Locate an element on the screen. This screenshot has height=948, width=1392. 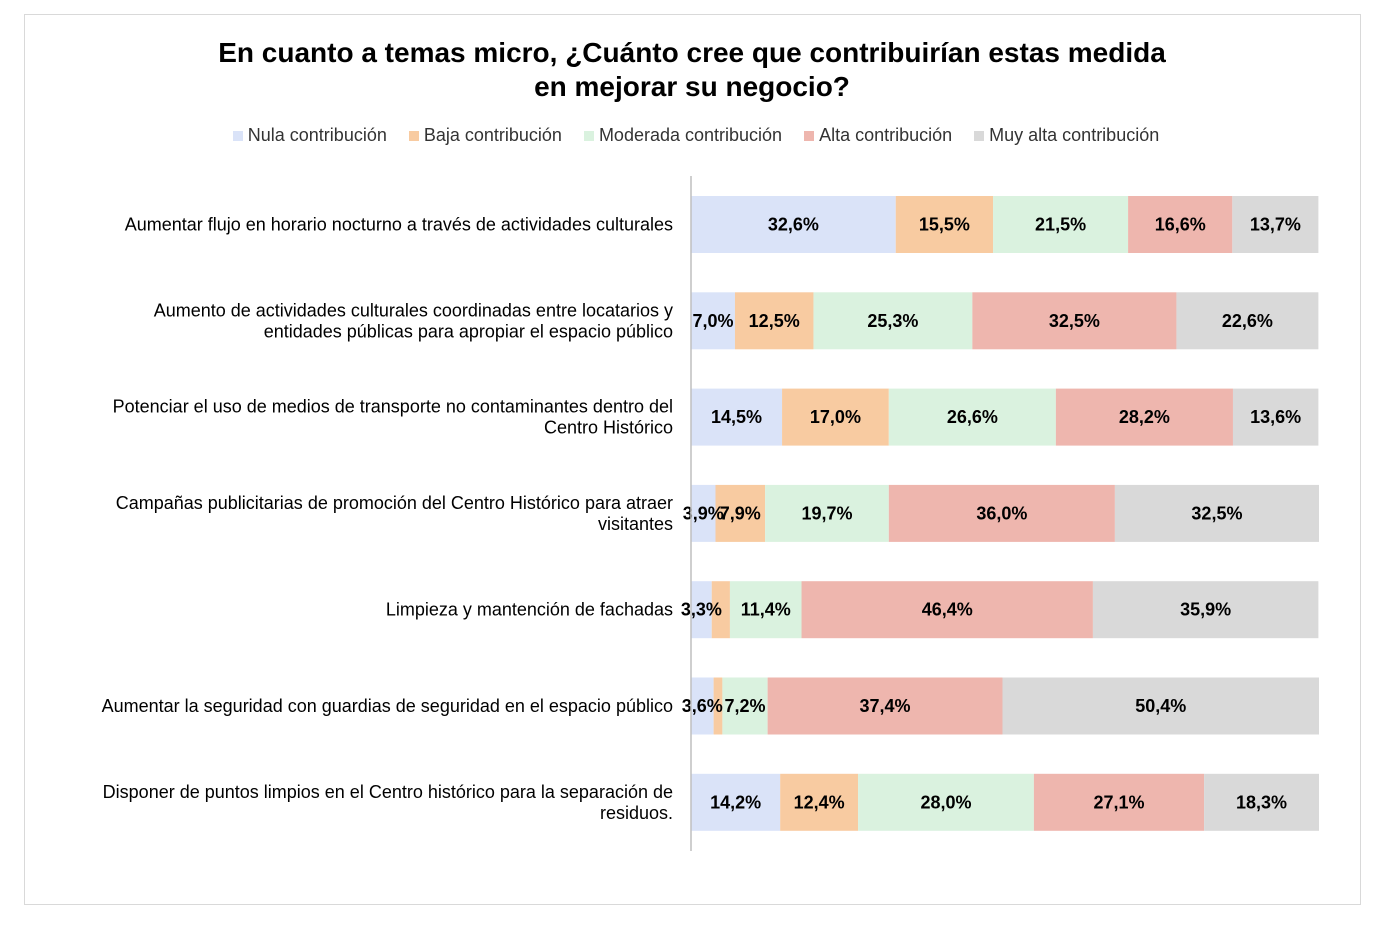
data-label: 26,6% is located at coordinates (972, 417).